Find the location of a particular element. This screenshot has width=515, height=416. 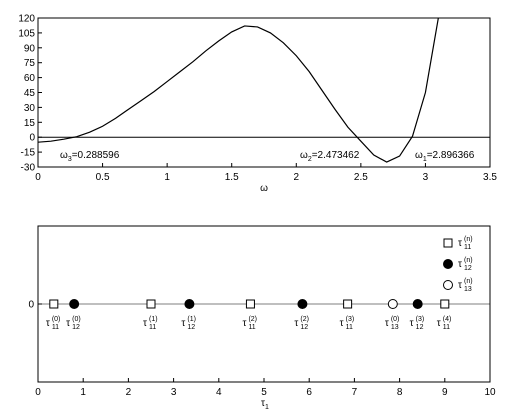

subscript: 3 is located at coordinates (70, 159).